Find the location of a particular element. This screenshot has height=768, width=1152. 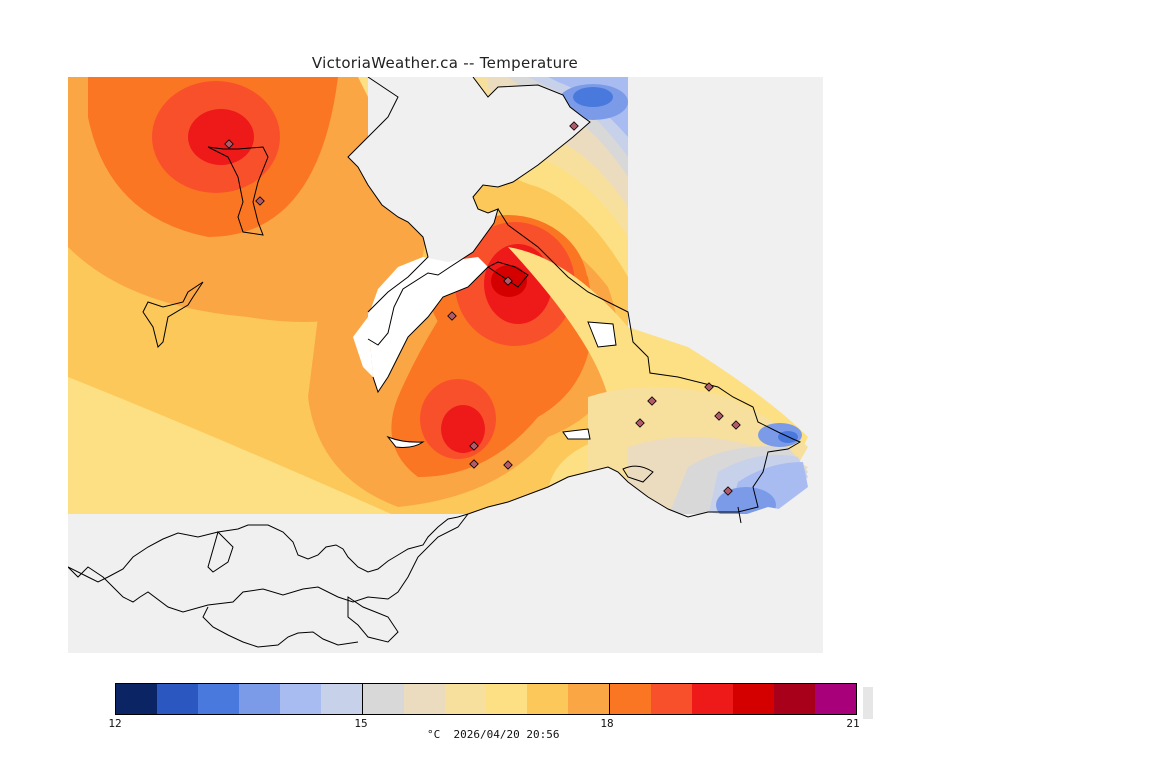

legend-shadow is located at coordinates (868, 703).